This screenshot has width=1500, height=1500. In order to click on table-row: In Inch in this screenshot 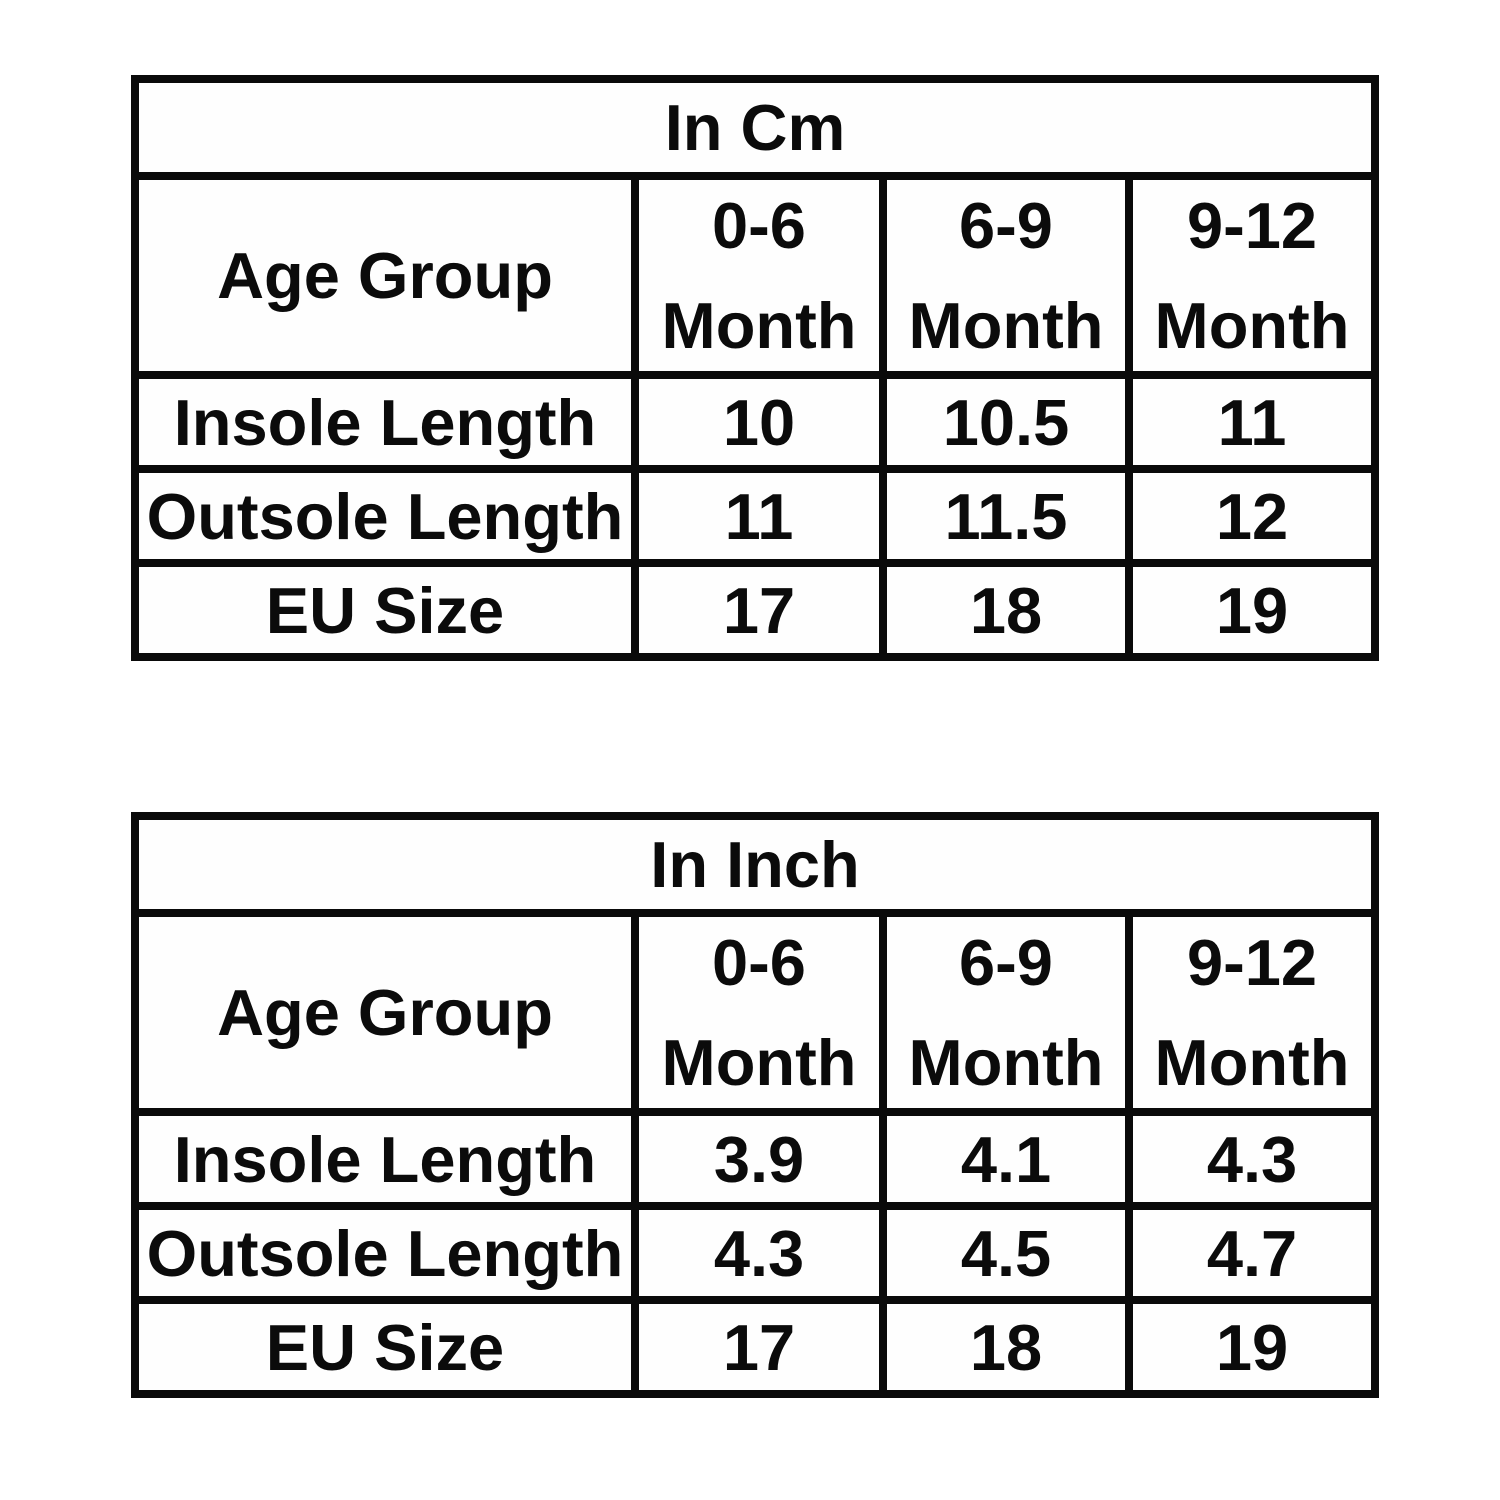, I will do `click(755, 864)`.